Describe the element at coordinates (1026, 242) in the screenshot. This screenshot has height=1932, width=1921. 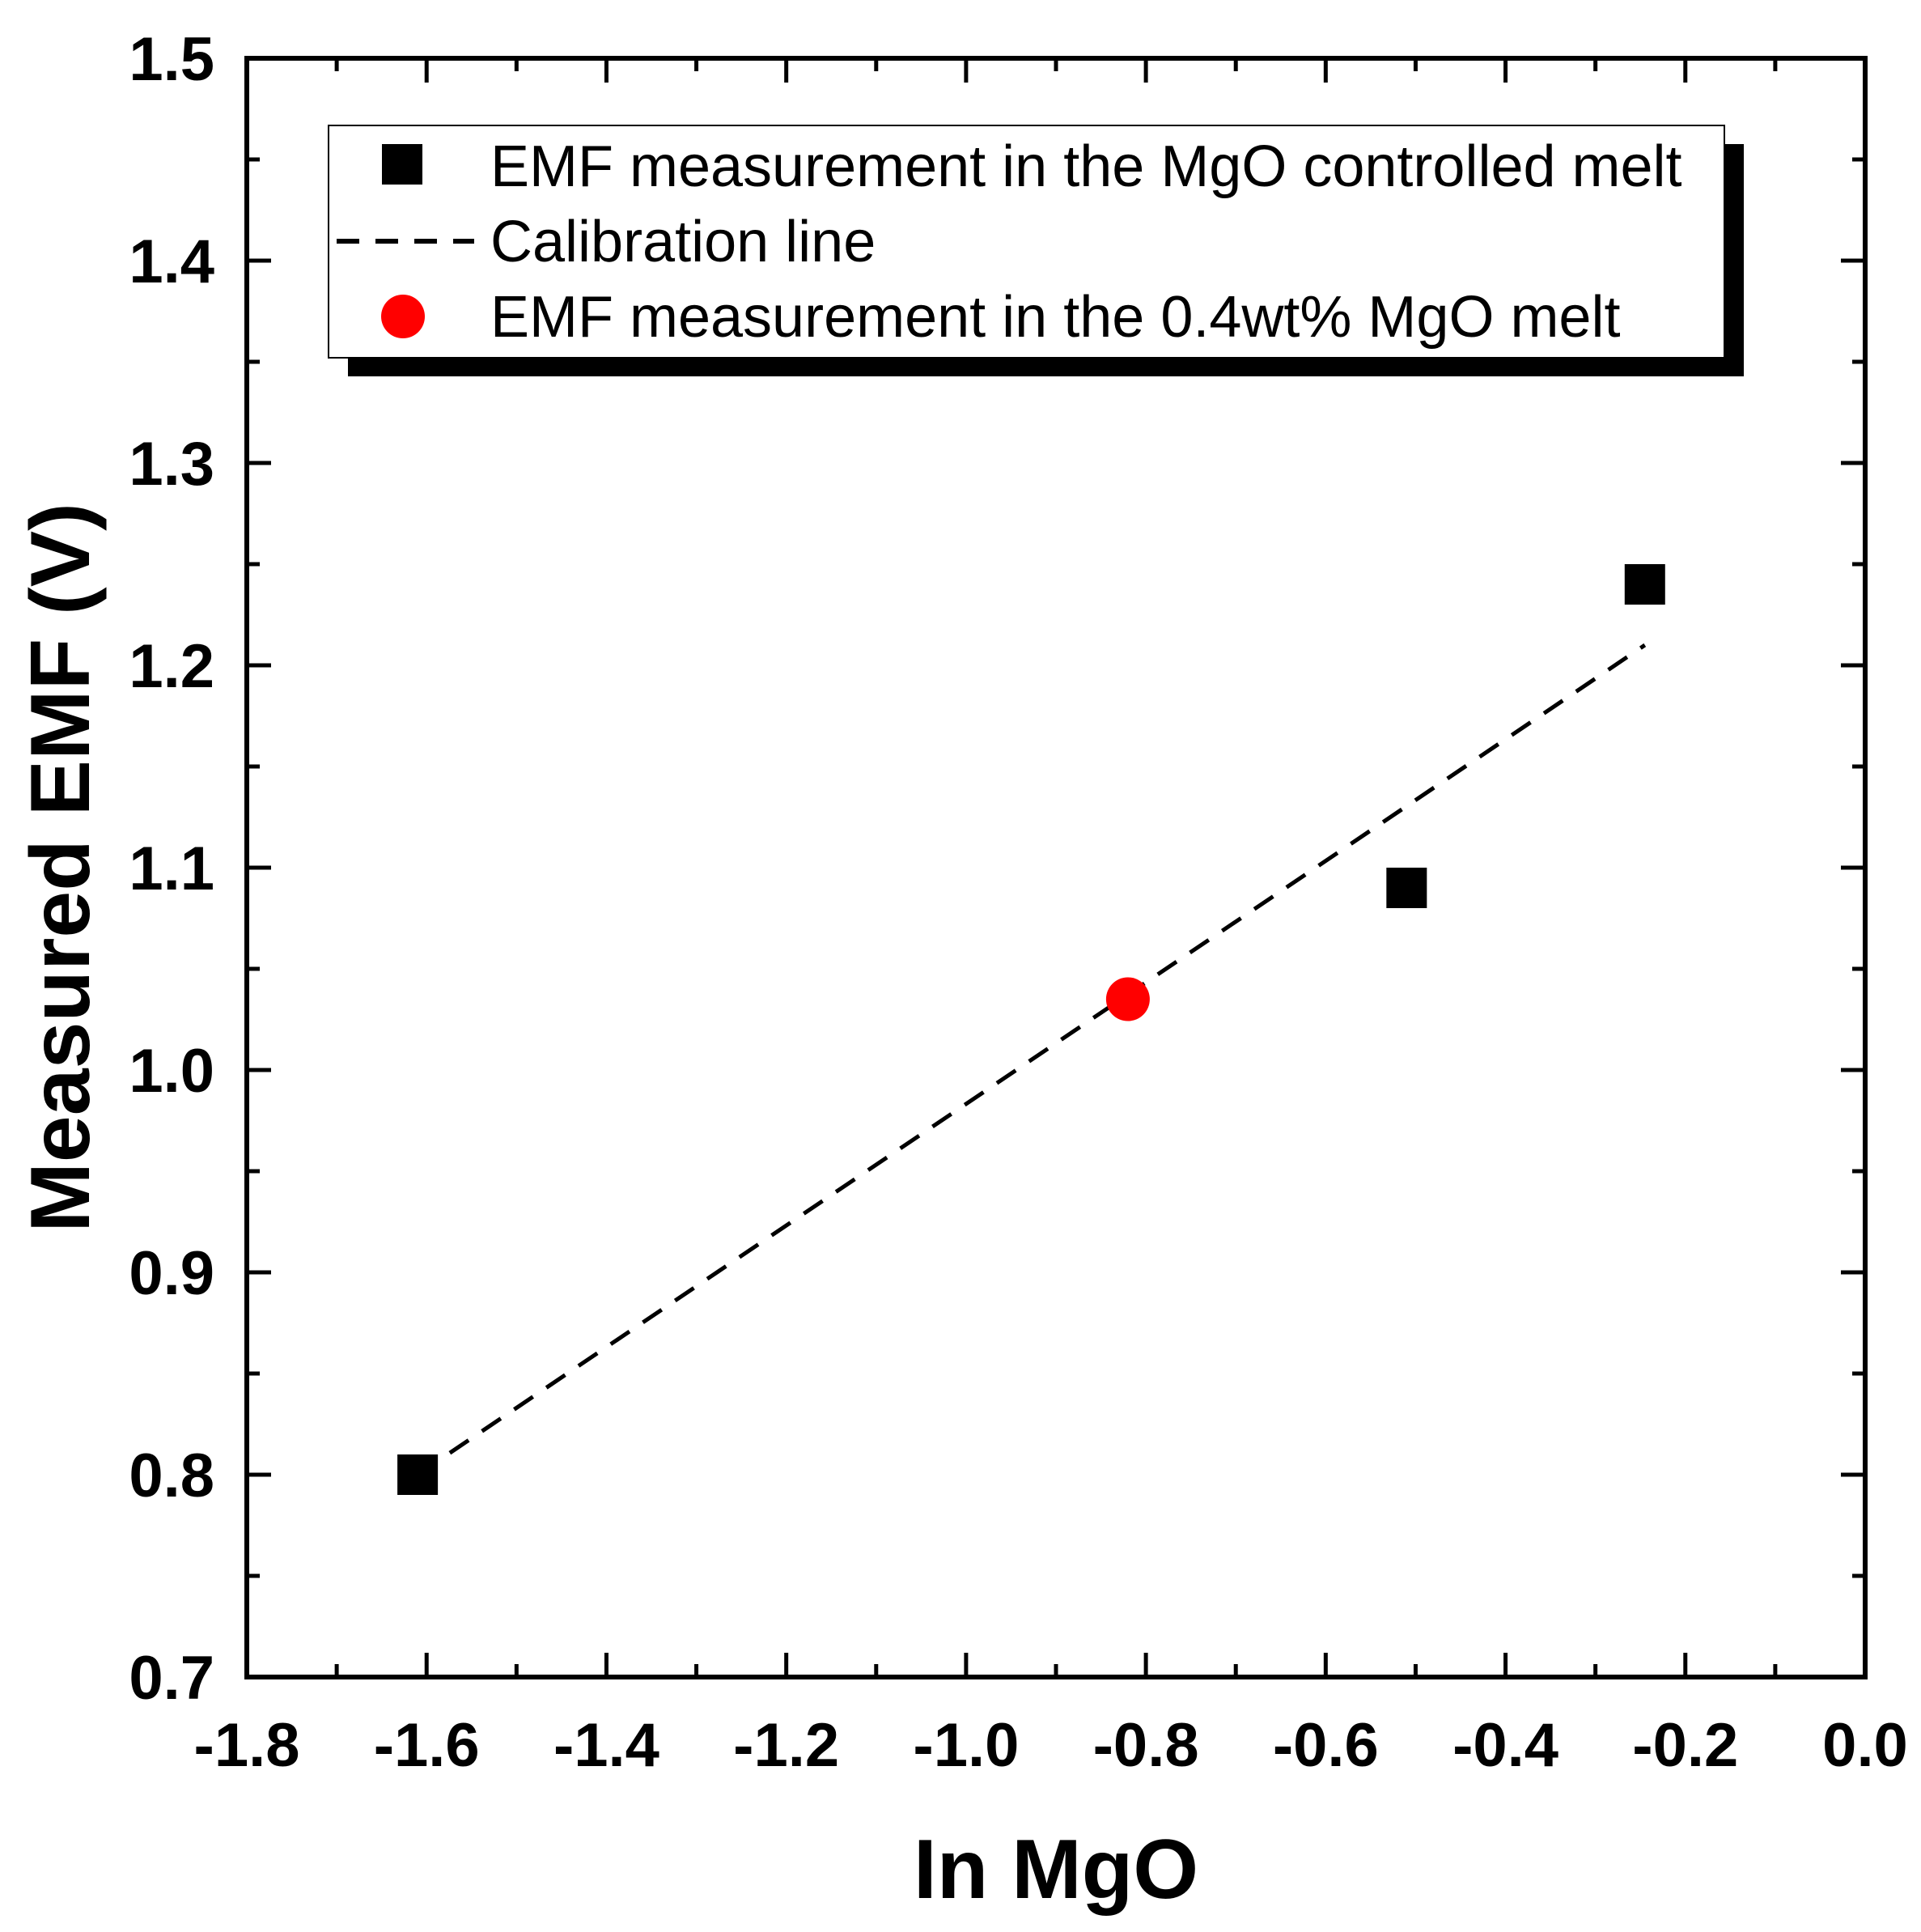
I see `legend-box` at that location.